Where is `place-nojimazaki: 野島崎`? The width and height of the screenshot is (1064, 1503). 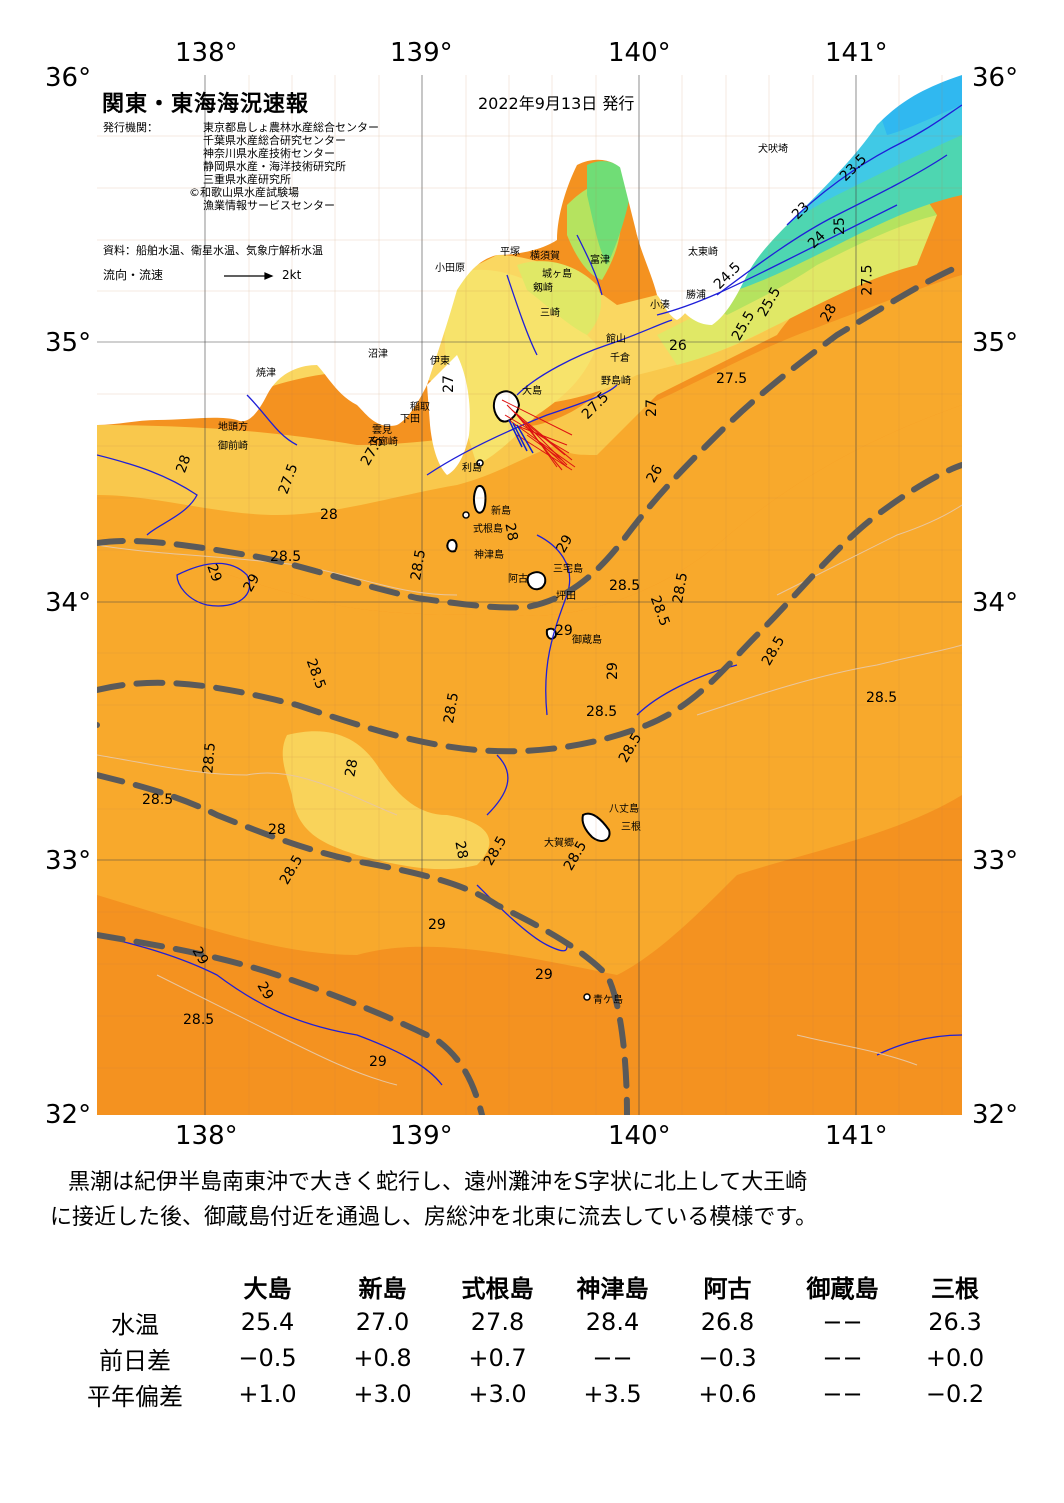 place-nojimazaki: 野島崎 is located at coordinates (616, 381).